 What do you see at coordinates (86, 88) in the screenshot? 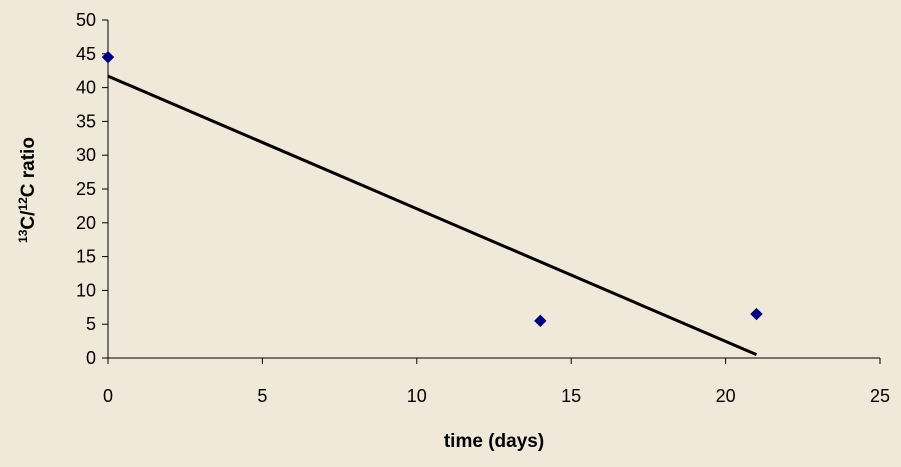
I see `y-tick-label: 40` at bounding box center [86, 88].